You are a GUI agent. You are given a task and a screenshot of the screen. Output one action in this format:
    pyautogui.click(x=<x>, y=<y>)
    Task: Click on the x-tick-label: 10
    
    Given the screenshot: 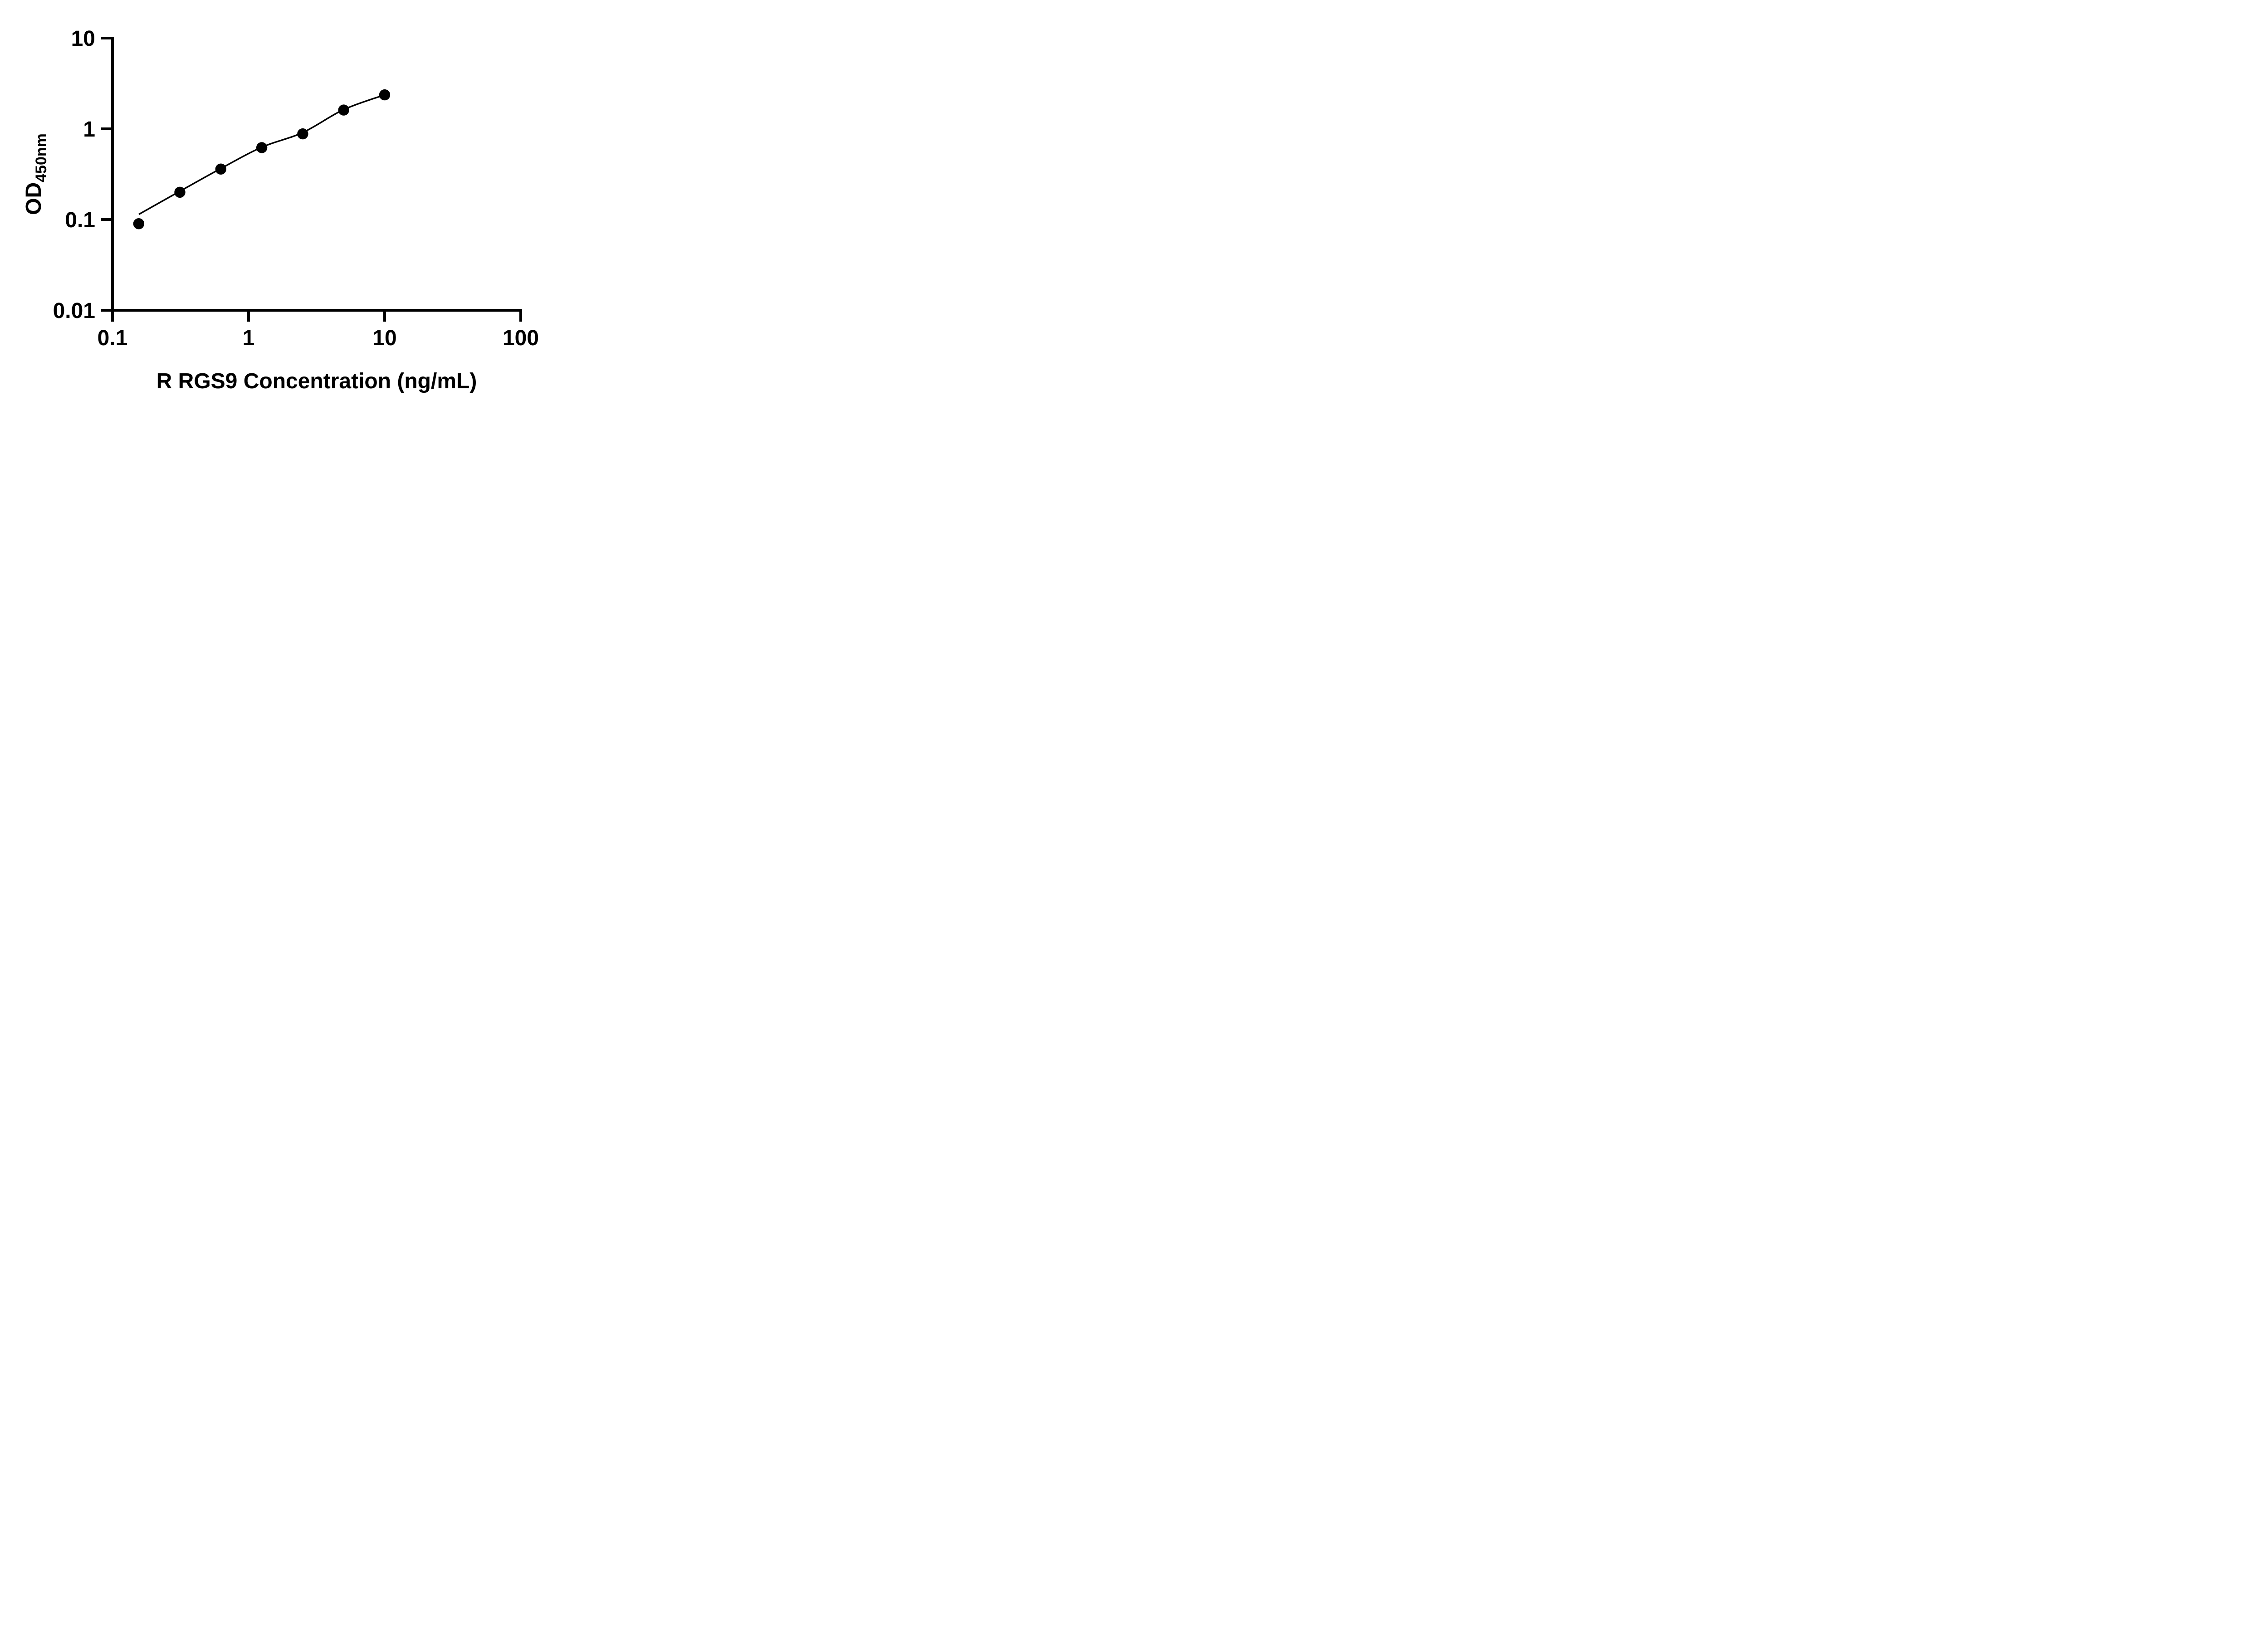 What is the action you would take?
    pyautogui.click(x=384, y=338)
    